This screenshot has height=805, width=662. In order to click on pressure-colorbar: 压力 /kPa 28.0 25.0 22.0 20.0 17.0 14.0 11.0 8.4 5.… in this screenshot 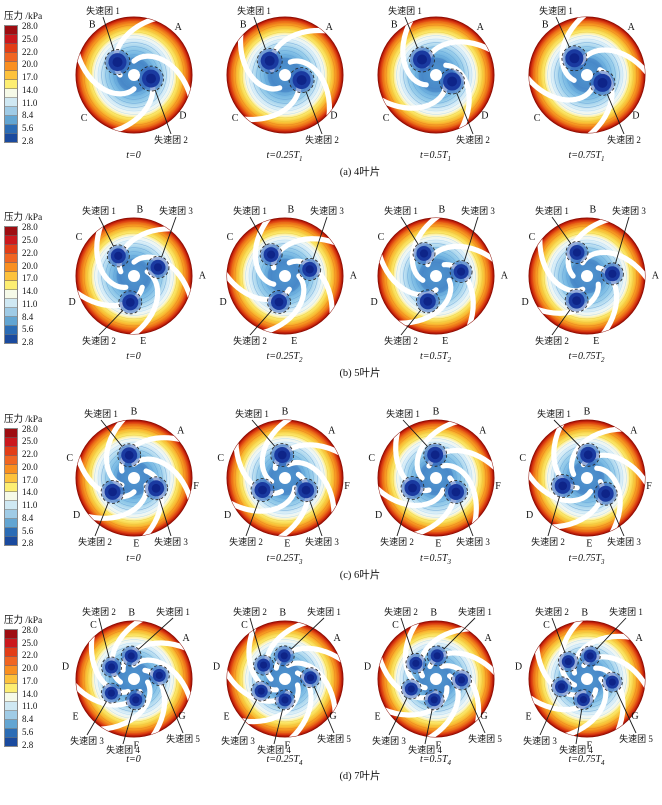, I will do `click(29, 503)`.